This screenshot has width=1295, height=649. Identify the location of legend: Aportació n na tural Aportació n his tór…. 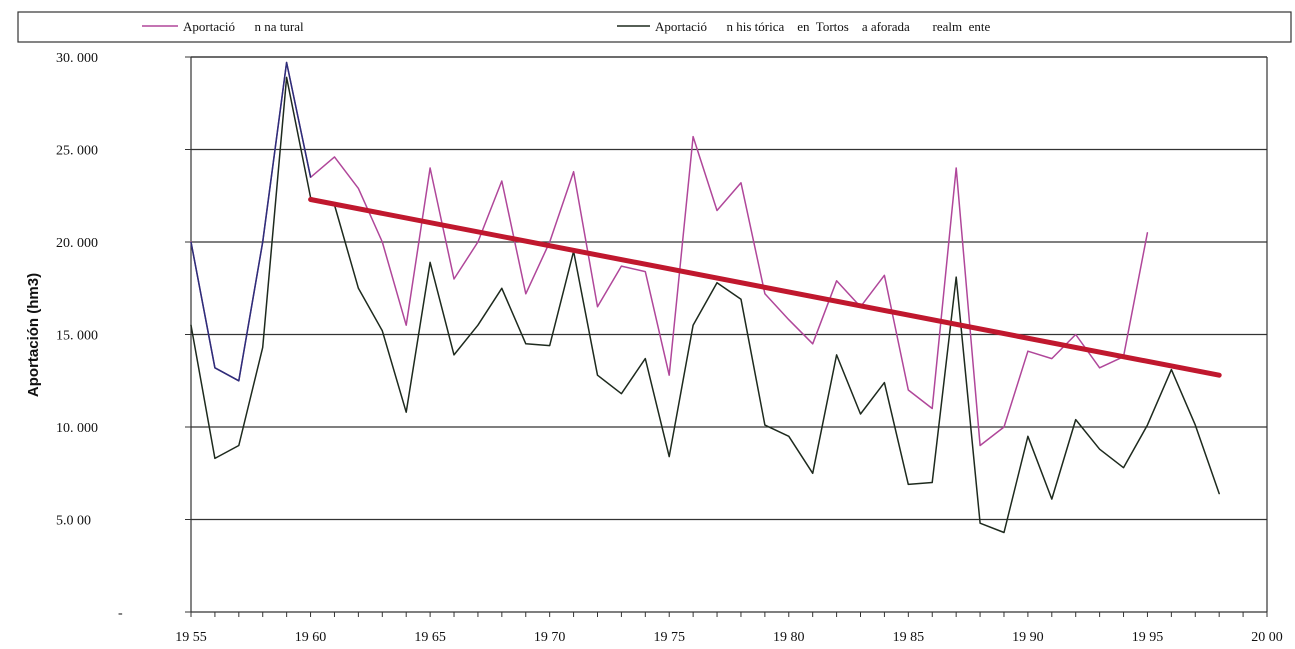
(654, 27).